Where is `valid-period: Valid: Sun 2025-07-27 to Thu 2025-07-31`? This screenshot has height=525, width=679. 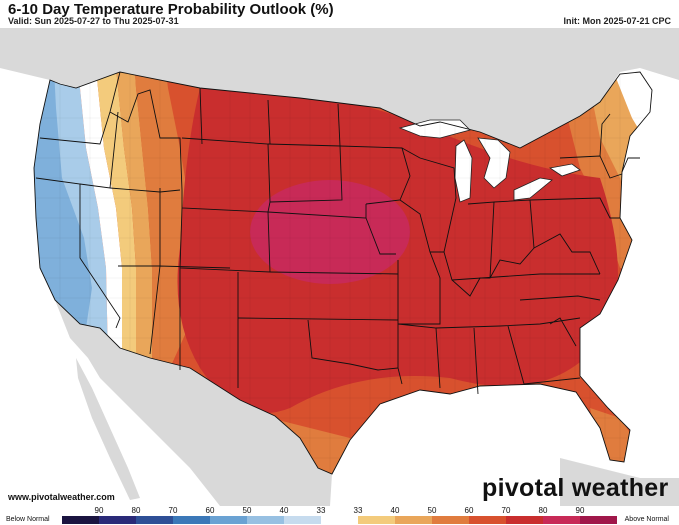 valid-period: Valid: Sun 2025-07-27 to Thu 2025-07-31 is located at coordinates (93, 21).